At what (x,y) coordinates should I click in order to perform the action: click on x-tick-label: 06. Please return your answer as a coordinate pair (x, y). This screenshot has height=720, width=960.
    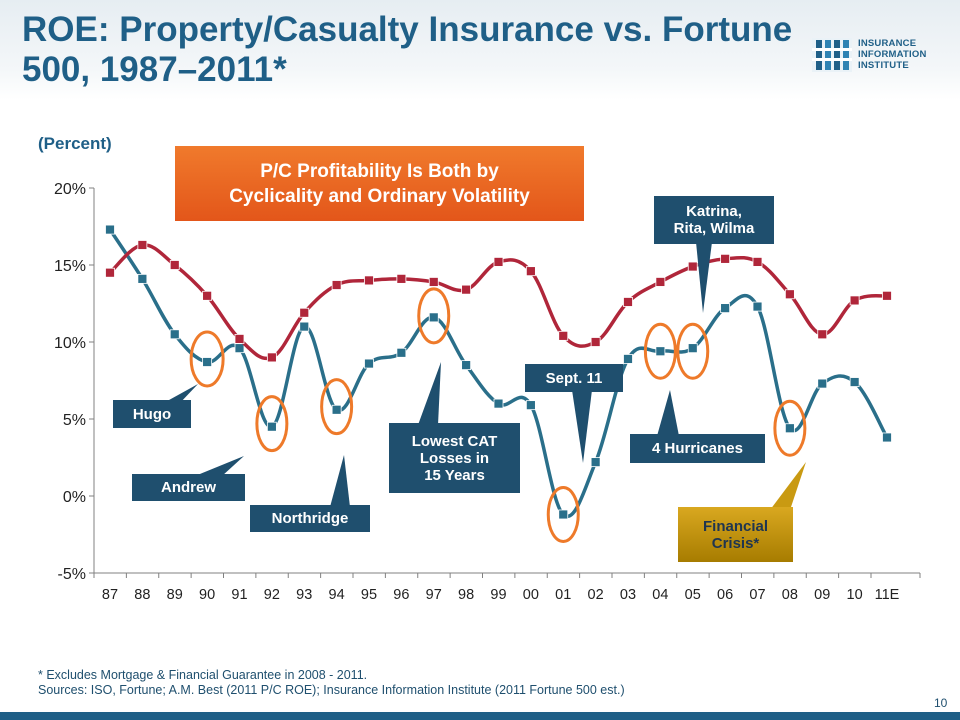
    Looking at the image, I should click on (725, 595).